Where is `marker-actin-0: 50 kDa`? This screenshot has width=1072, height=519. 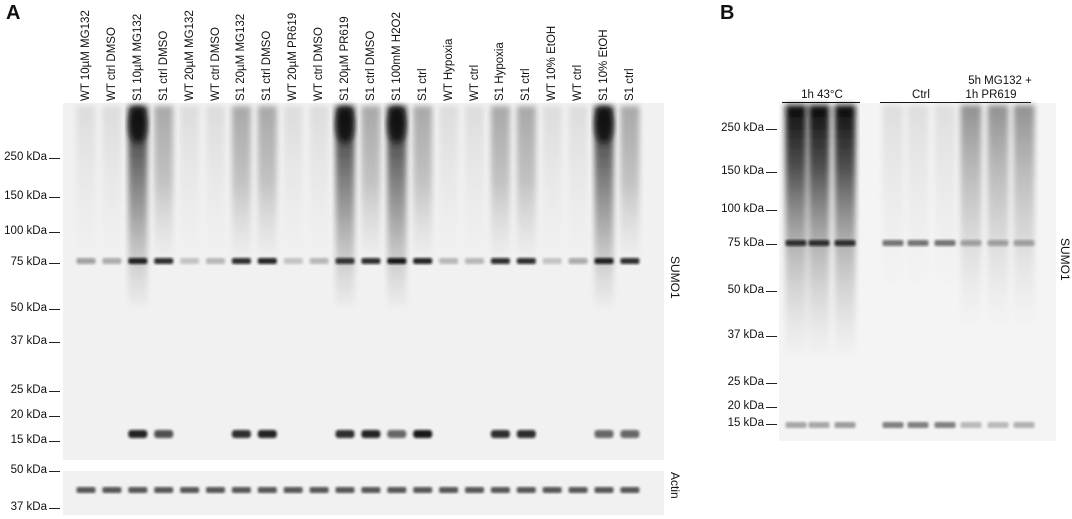 marker-actin-0: 50 kDa is located at coordinates (28, 470).